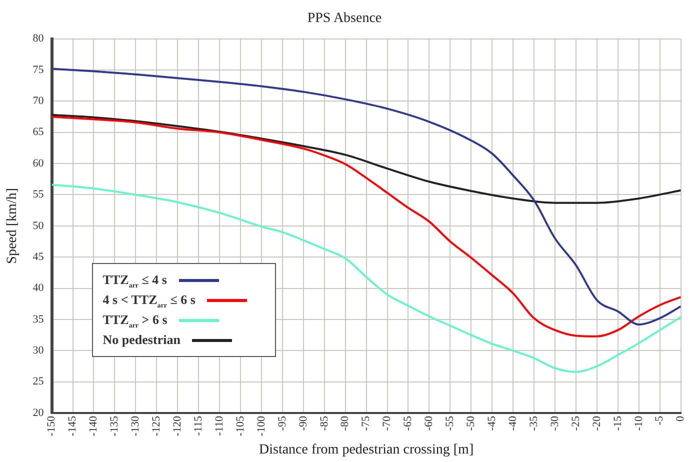  Describe the element at coordinates (38, 226) in the screenshot. I see `y-tick-label: 50` at that location.